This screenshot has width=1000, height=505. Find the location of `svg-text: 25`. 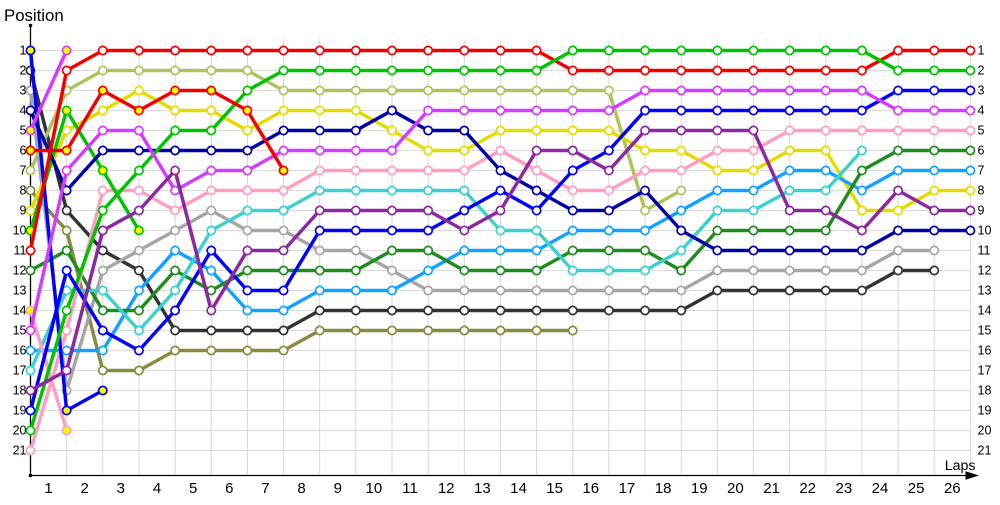

svg-text: 25 is located at coordinates (916, 488).